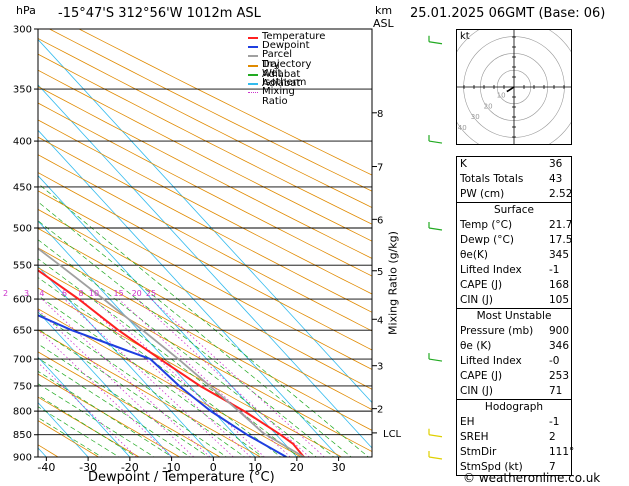 The width and height of the screenshot is (629, 486). I want to click on pressure-label: 600, so click(22, 300).